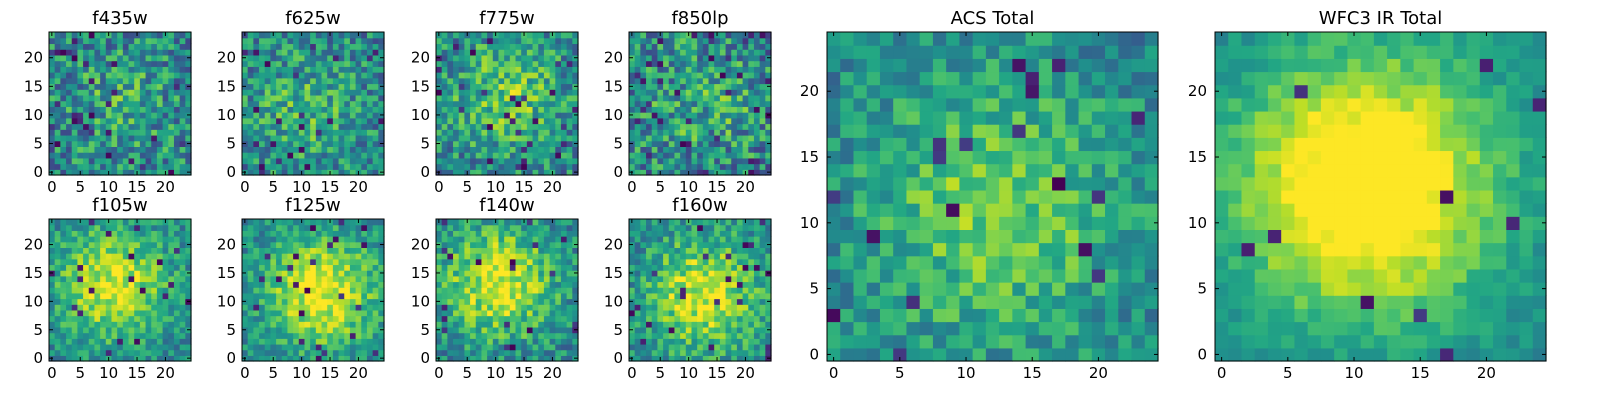 This screenshot has width=1600, height=400. Describe the element at coordinates (523, 373) in the screenshot. I see `x-tick-label: 15` at that location.